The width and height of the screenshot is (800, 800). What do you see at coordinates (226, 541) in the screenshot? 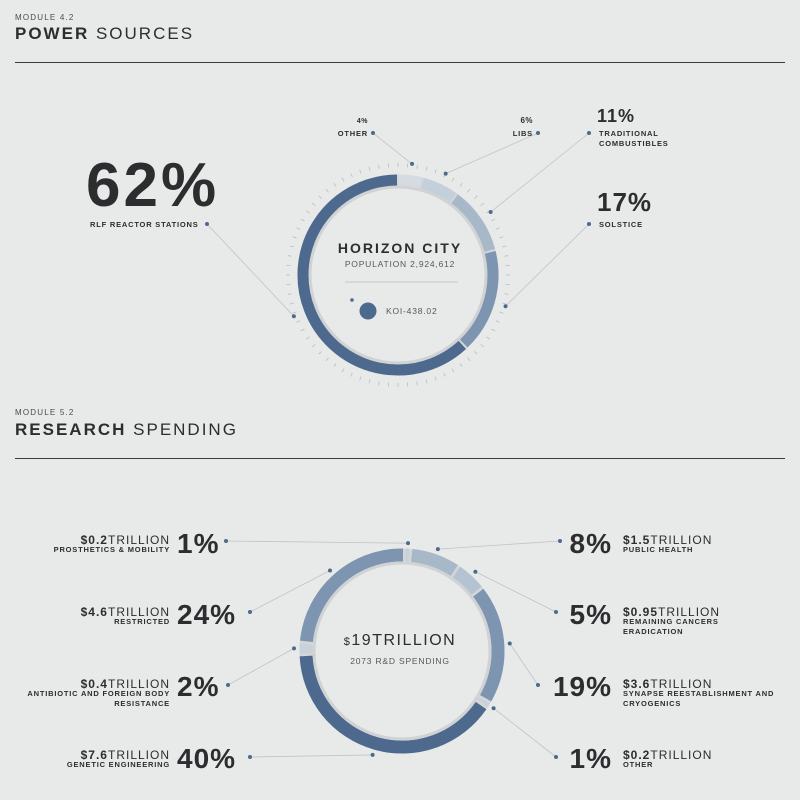
I see `prosthetics-leader-end` at bounding box center [226, 541].